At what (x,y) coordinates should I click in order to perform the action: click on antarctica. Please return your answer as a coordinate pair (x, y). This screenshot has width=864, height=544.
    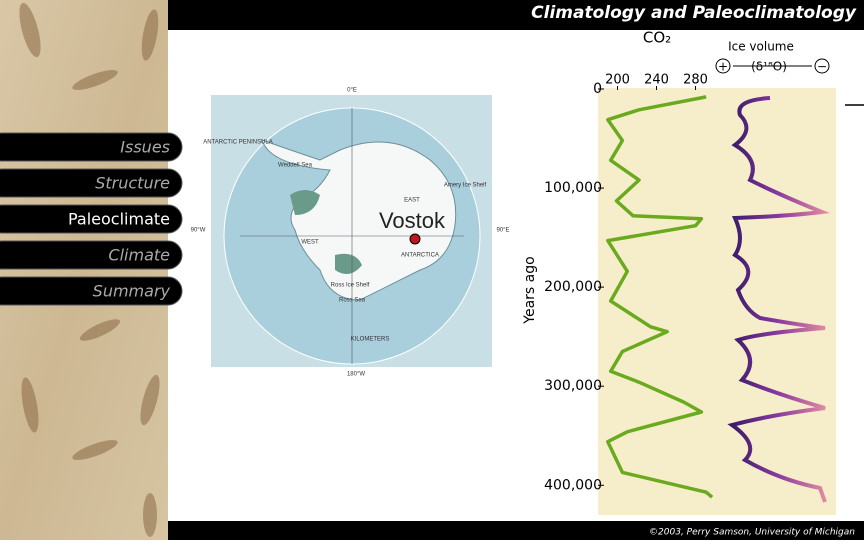
    Looking at the image, I should click on (359, 220).